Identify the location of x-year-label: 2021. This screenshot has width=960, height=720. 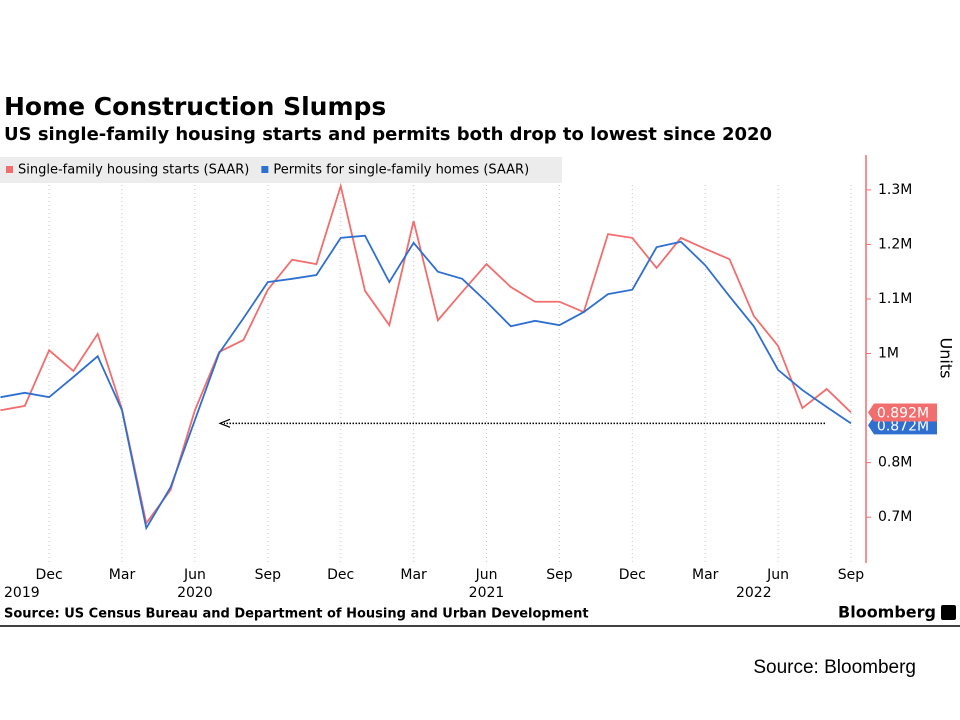
(487, 593).